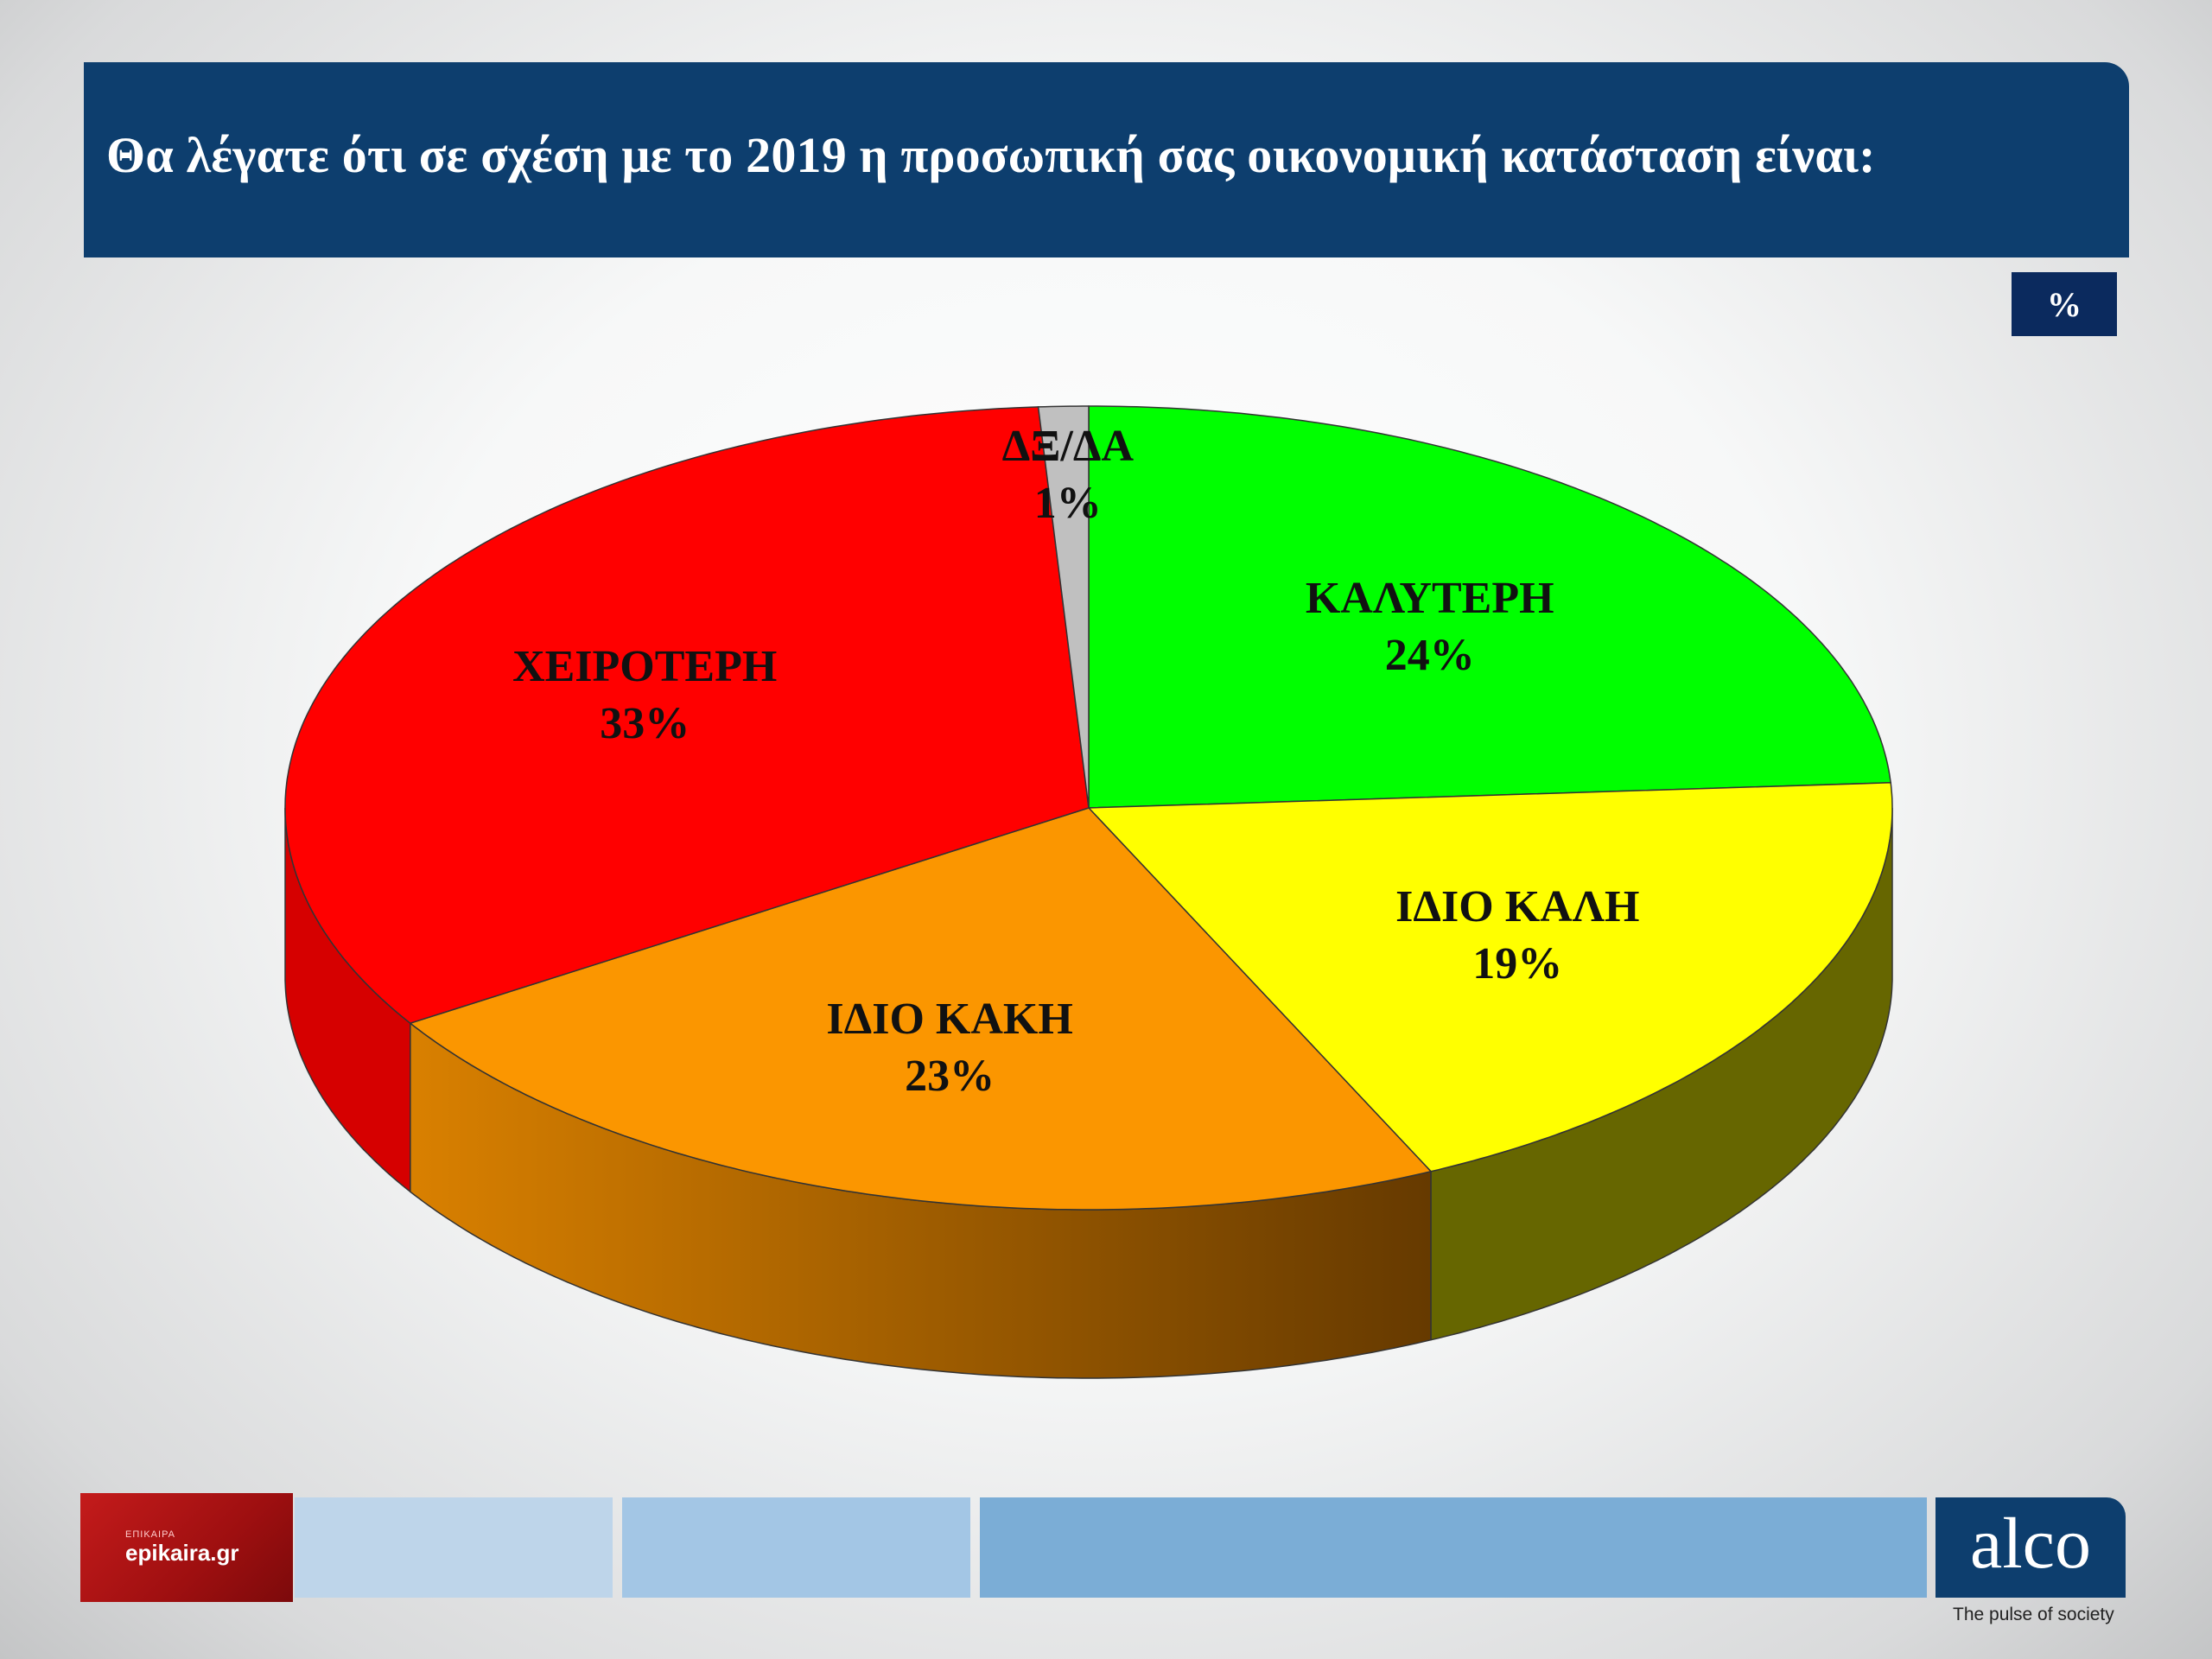 Image resolution: width=2212 pixels, height=1659 pixels. I want to click on slice-label-3: ΧΕΙΡΟΤΕΡΗ, so click(644, 666).